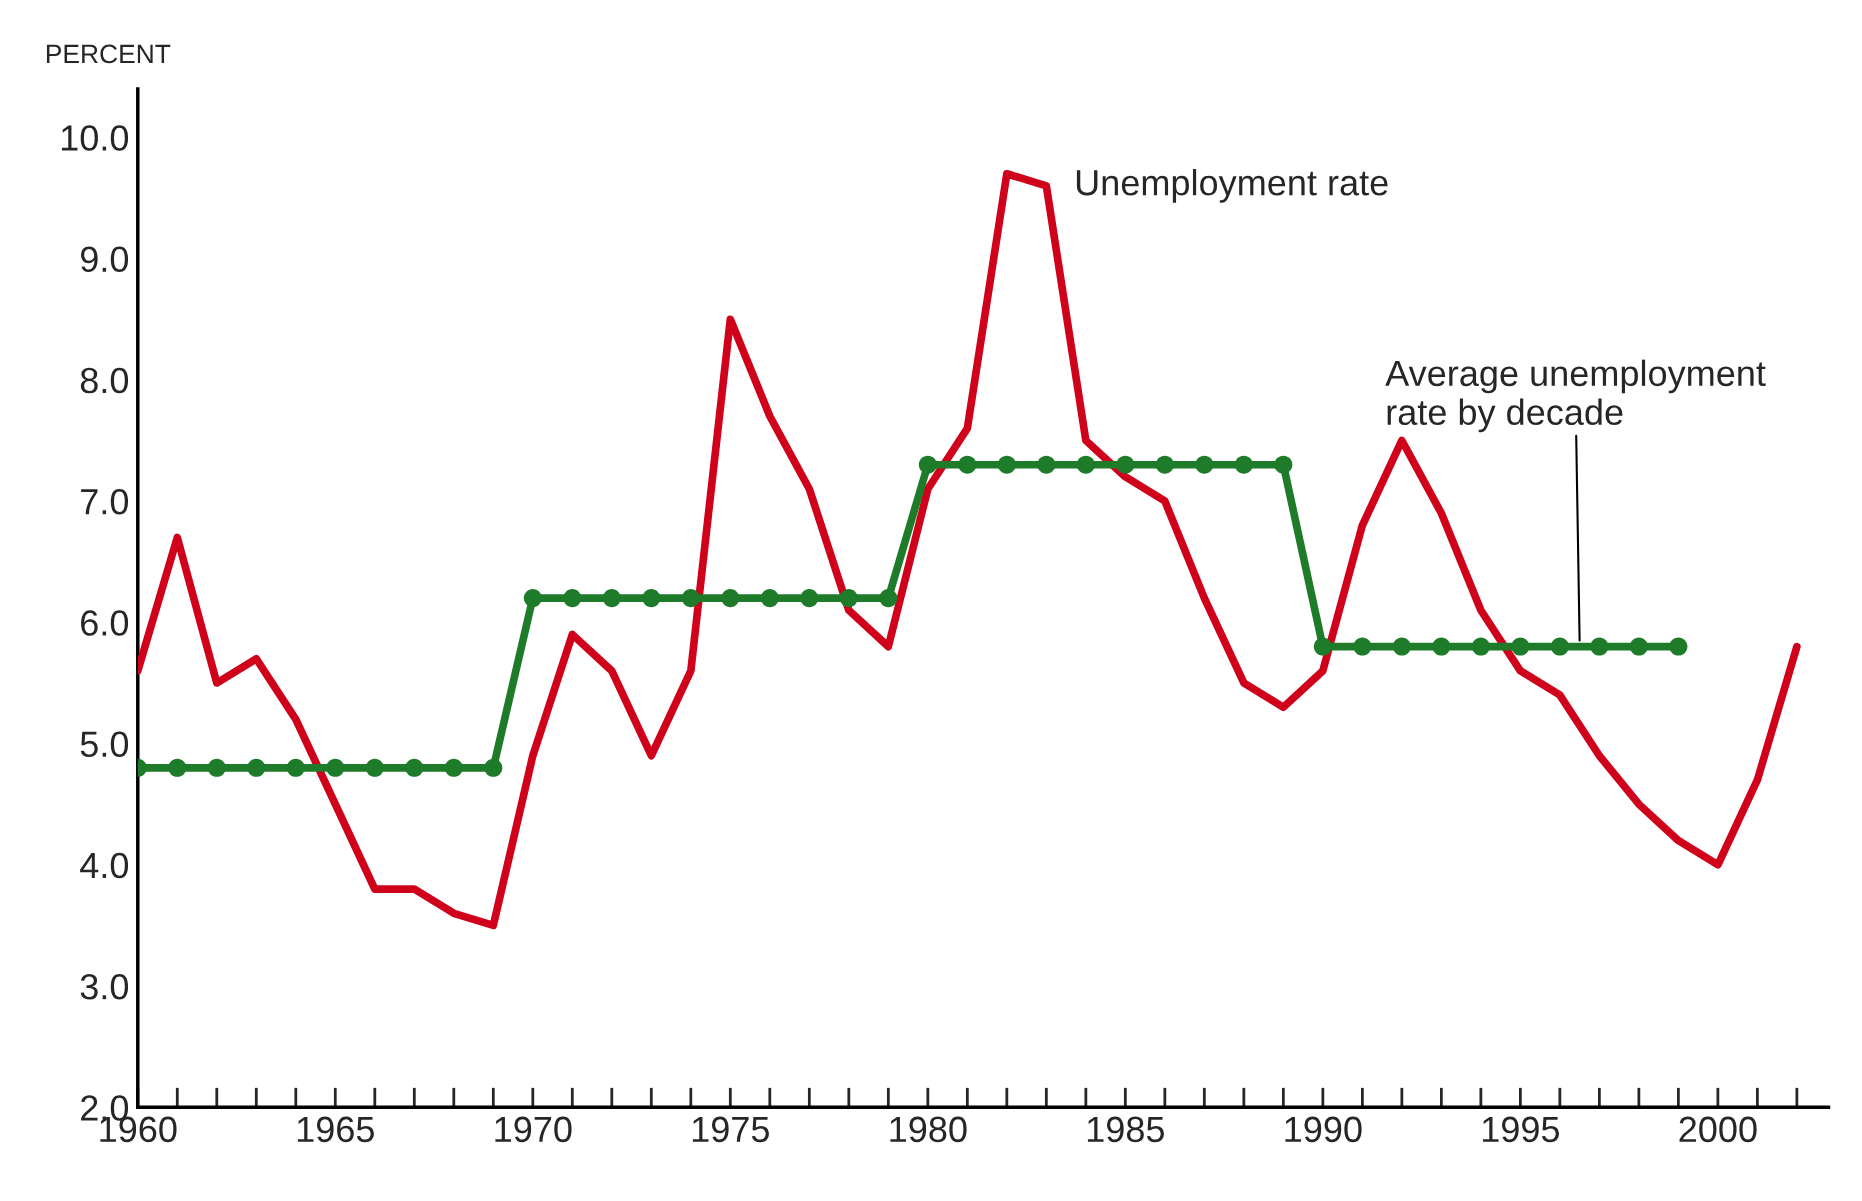  What do you see at coordinates (104, 744) in the screenshot?
I see `y-tick-label: 5.0` at bounding box center [104, 744].